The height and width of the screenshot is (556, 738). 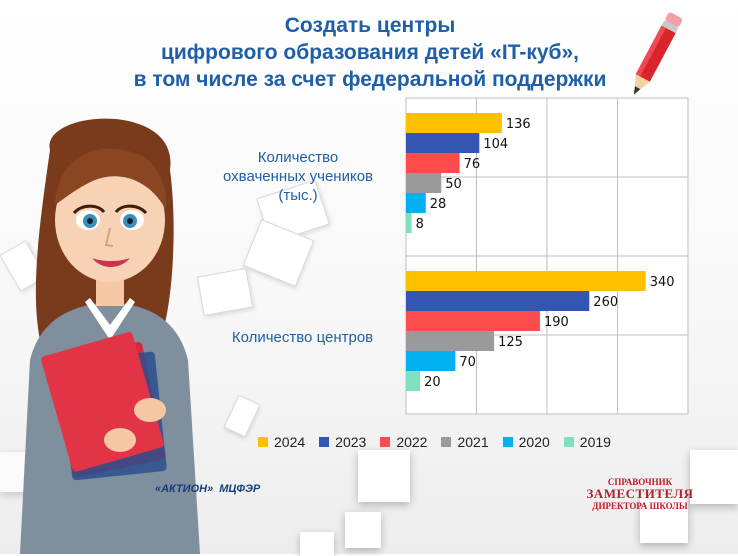 I want to click on legend-item-2022: 2022, so click(x=403, y=442).